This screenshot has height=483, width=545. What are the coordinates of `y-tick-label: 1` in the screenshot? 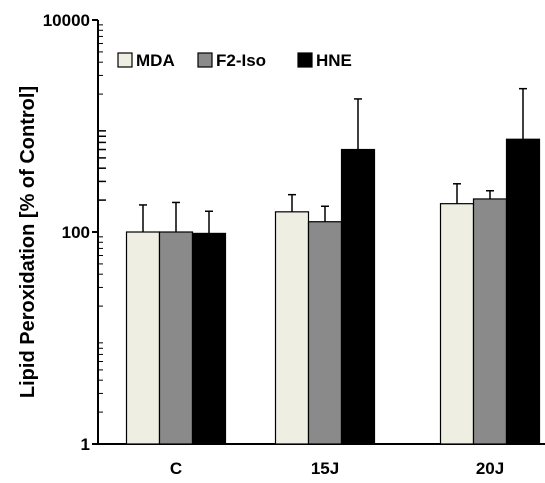 It's located at (85, 444).